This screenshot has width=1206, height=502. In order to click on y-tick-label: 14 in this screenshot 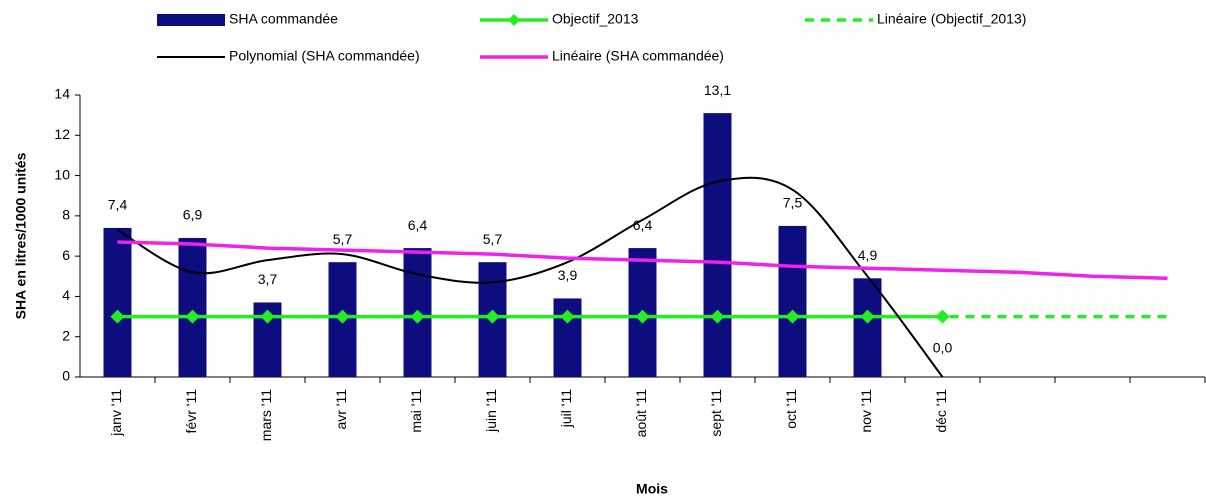, I will do `click(62, 94)`.